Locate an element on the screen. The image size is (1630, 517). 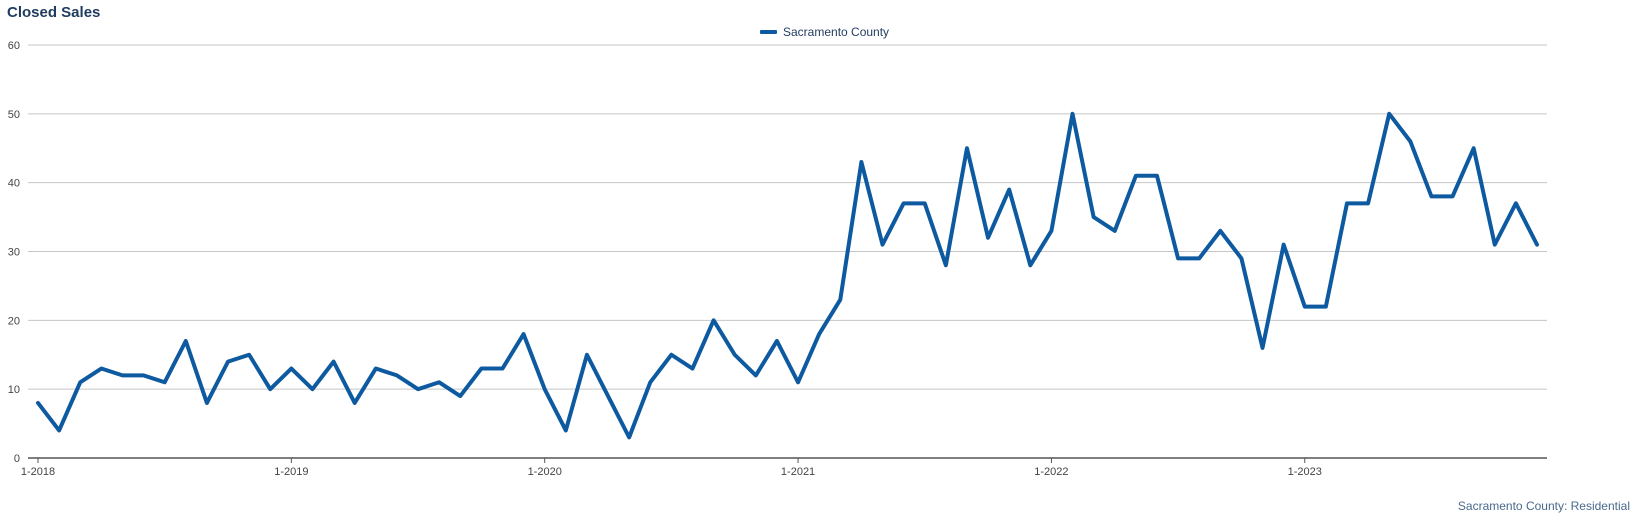
x-tick-label: 1-2022 is located at coordinates (1051, 472).